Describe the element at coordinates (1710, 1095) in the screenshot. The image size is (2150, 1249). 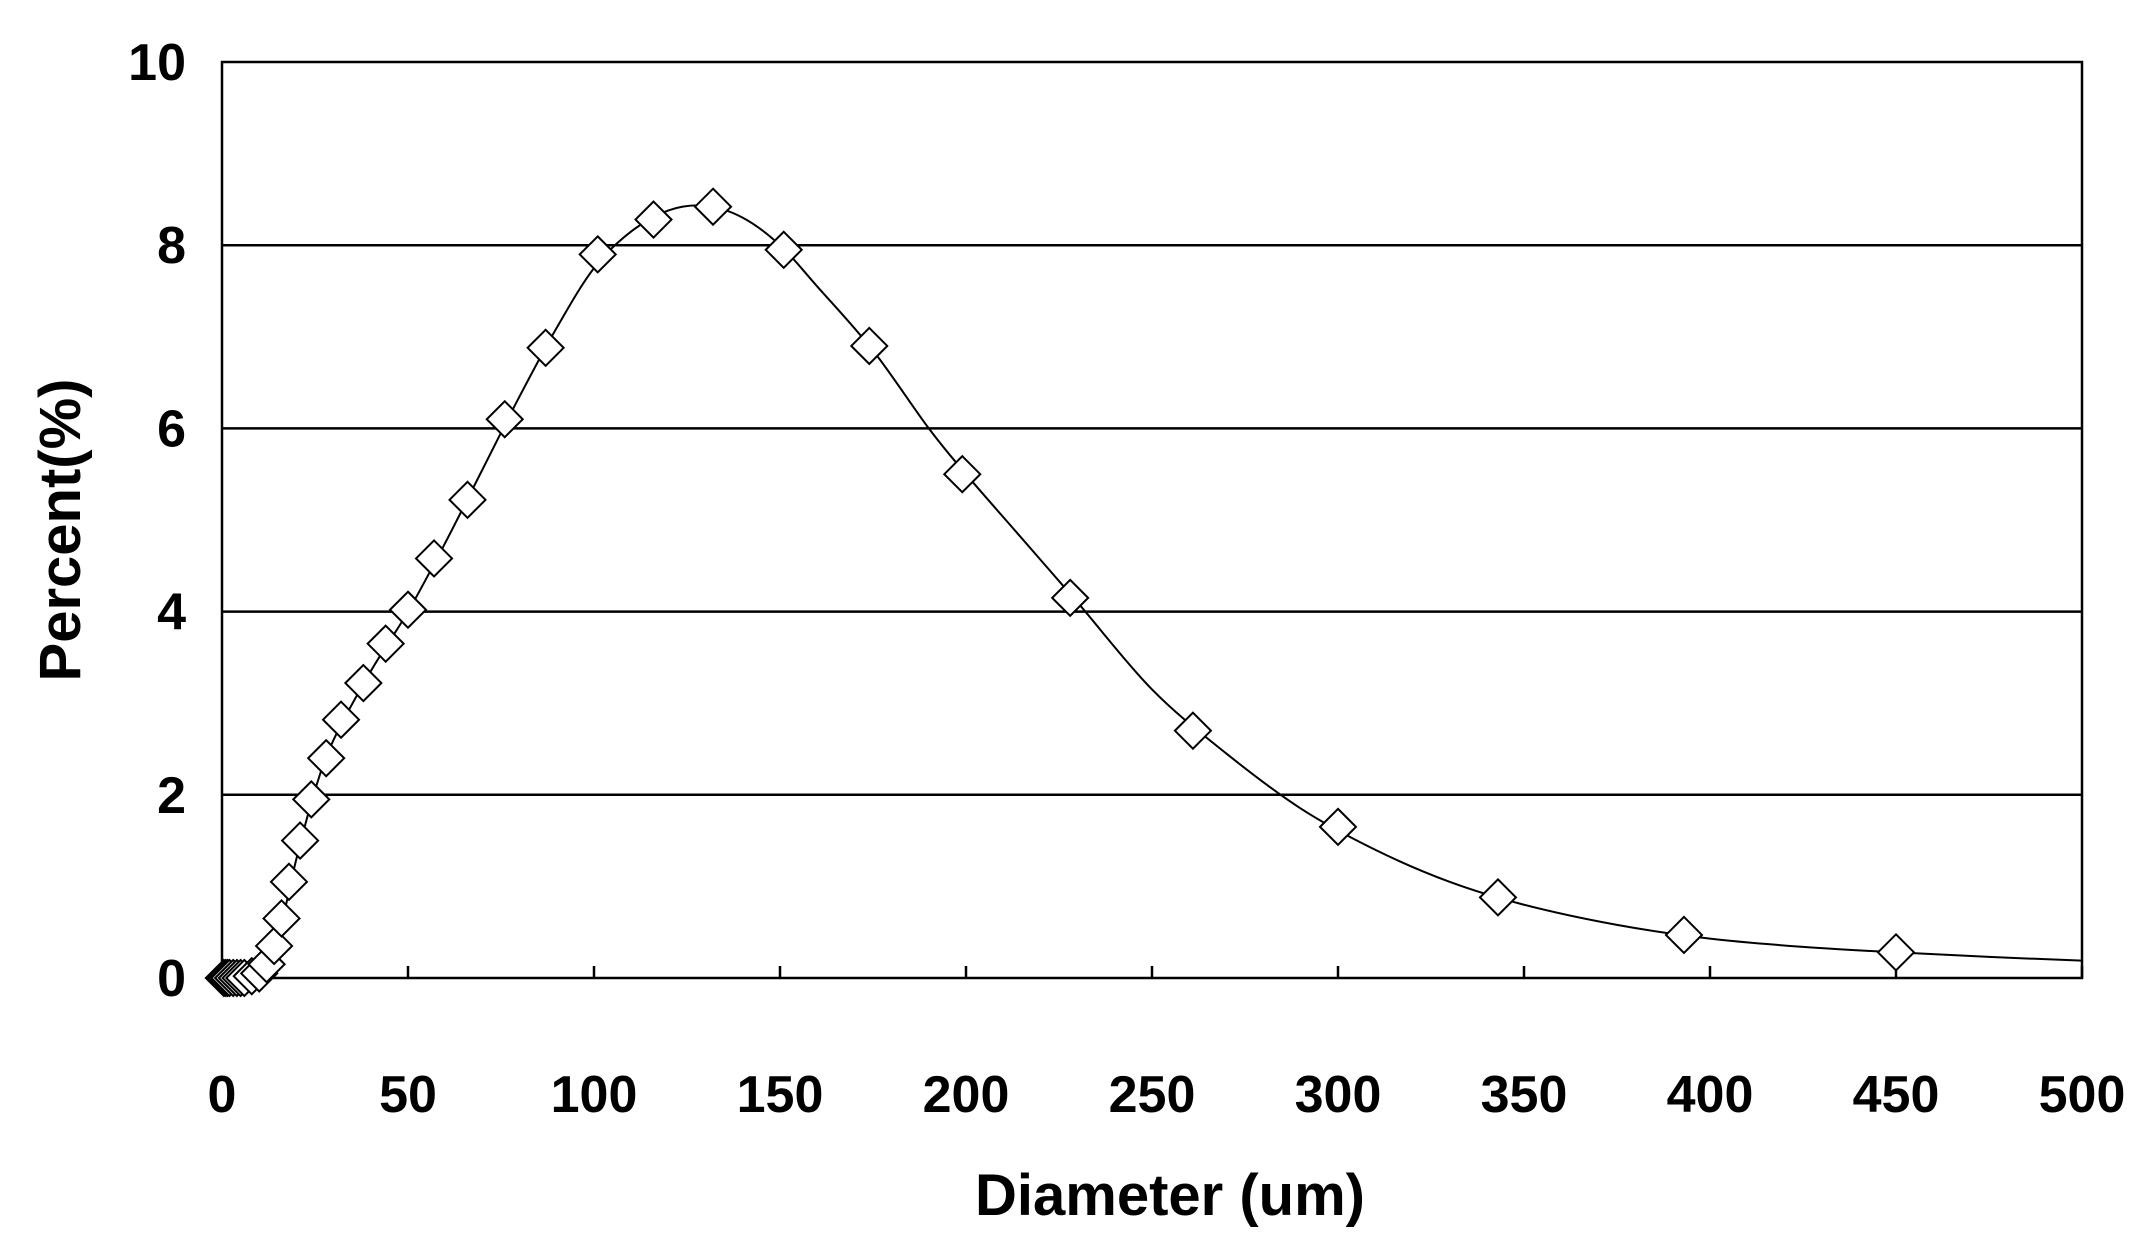
I see `x-tick-label: 400` at that location.